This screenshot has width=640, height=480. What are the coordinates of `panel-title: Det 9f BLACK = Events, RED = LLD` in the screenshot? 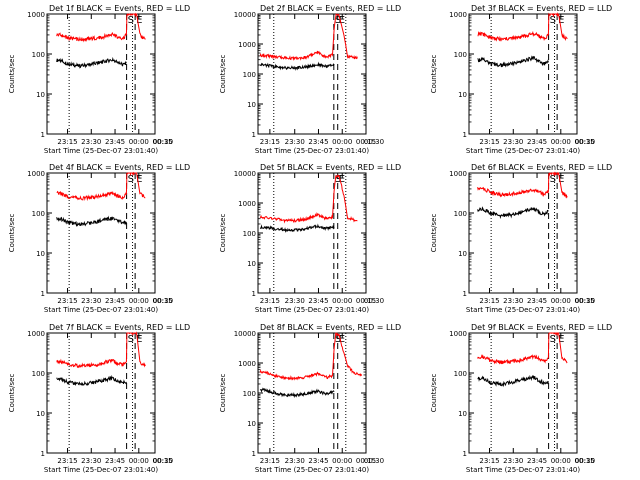 It's located at (541, 327).